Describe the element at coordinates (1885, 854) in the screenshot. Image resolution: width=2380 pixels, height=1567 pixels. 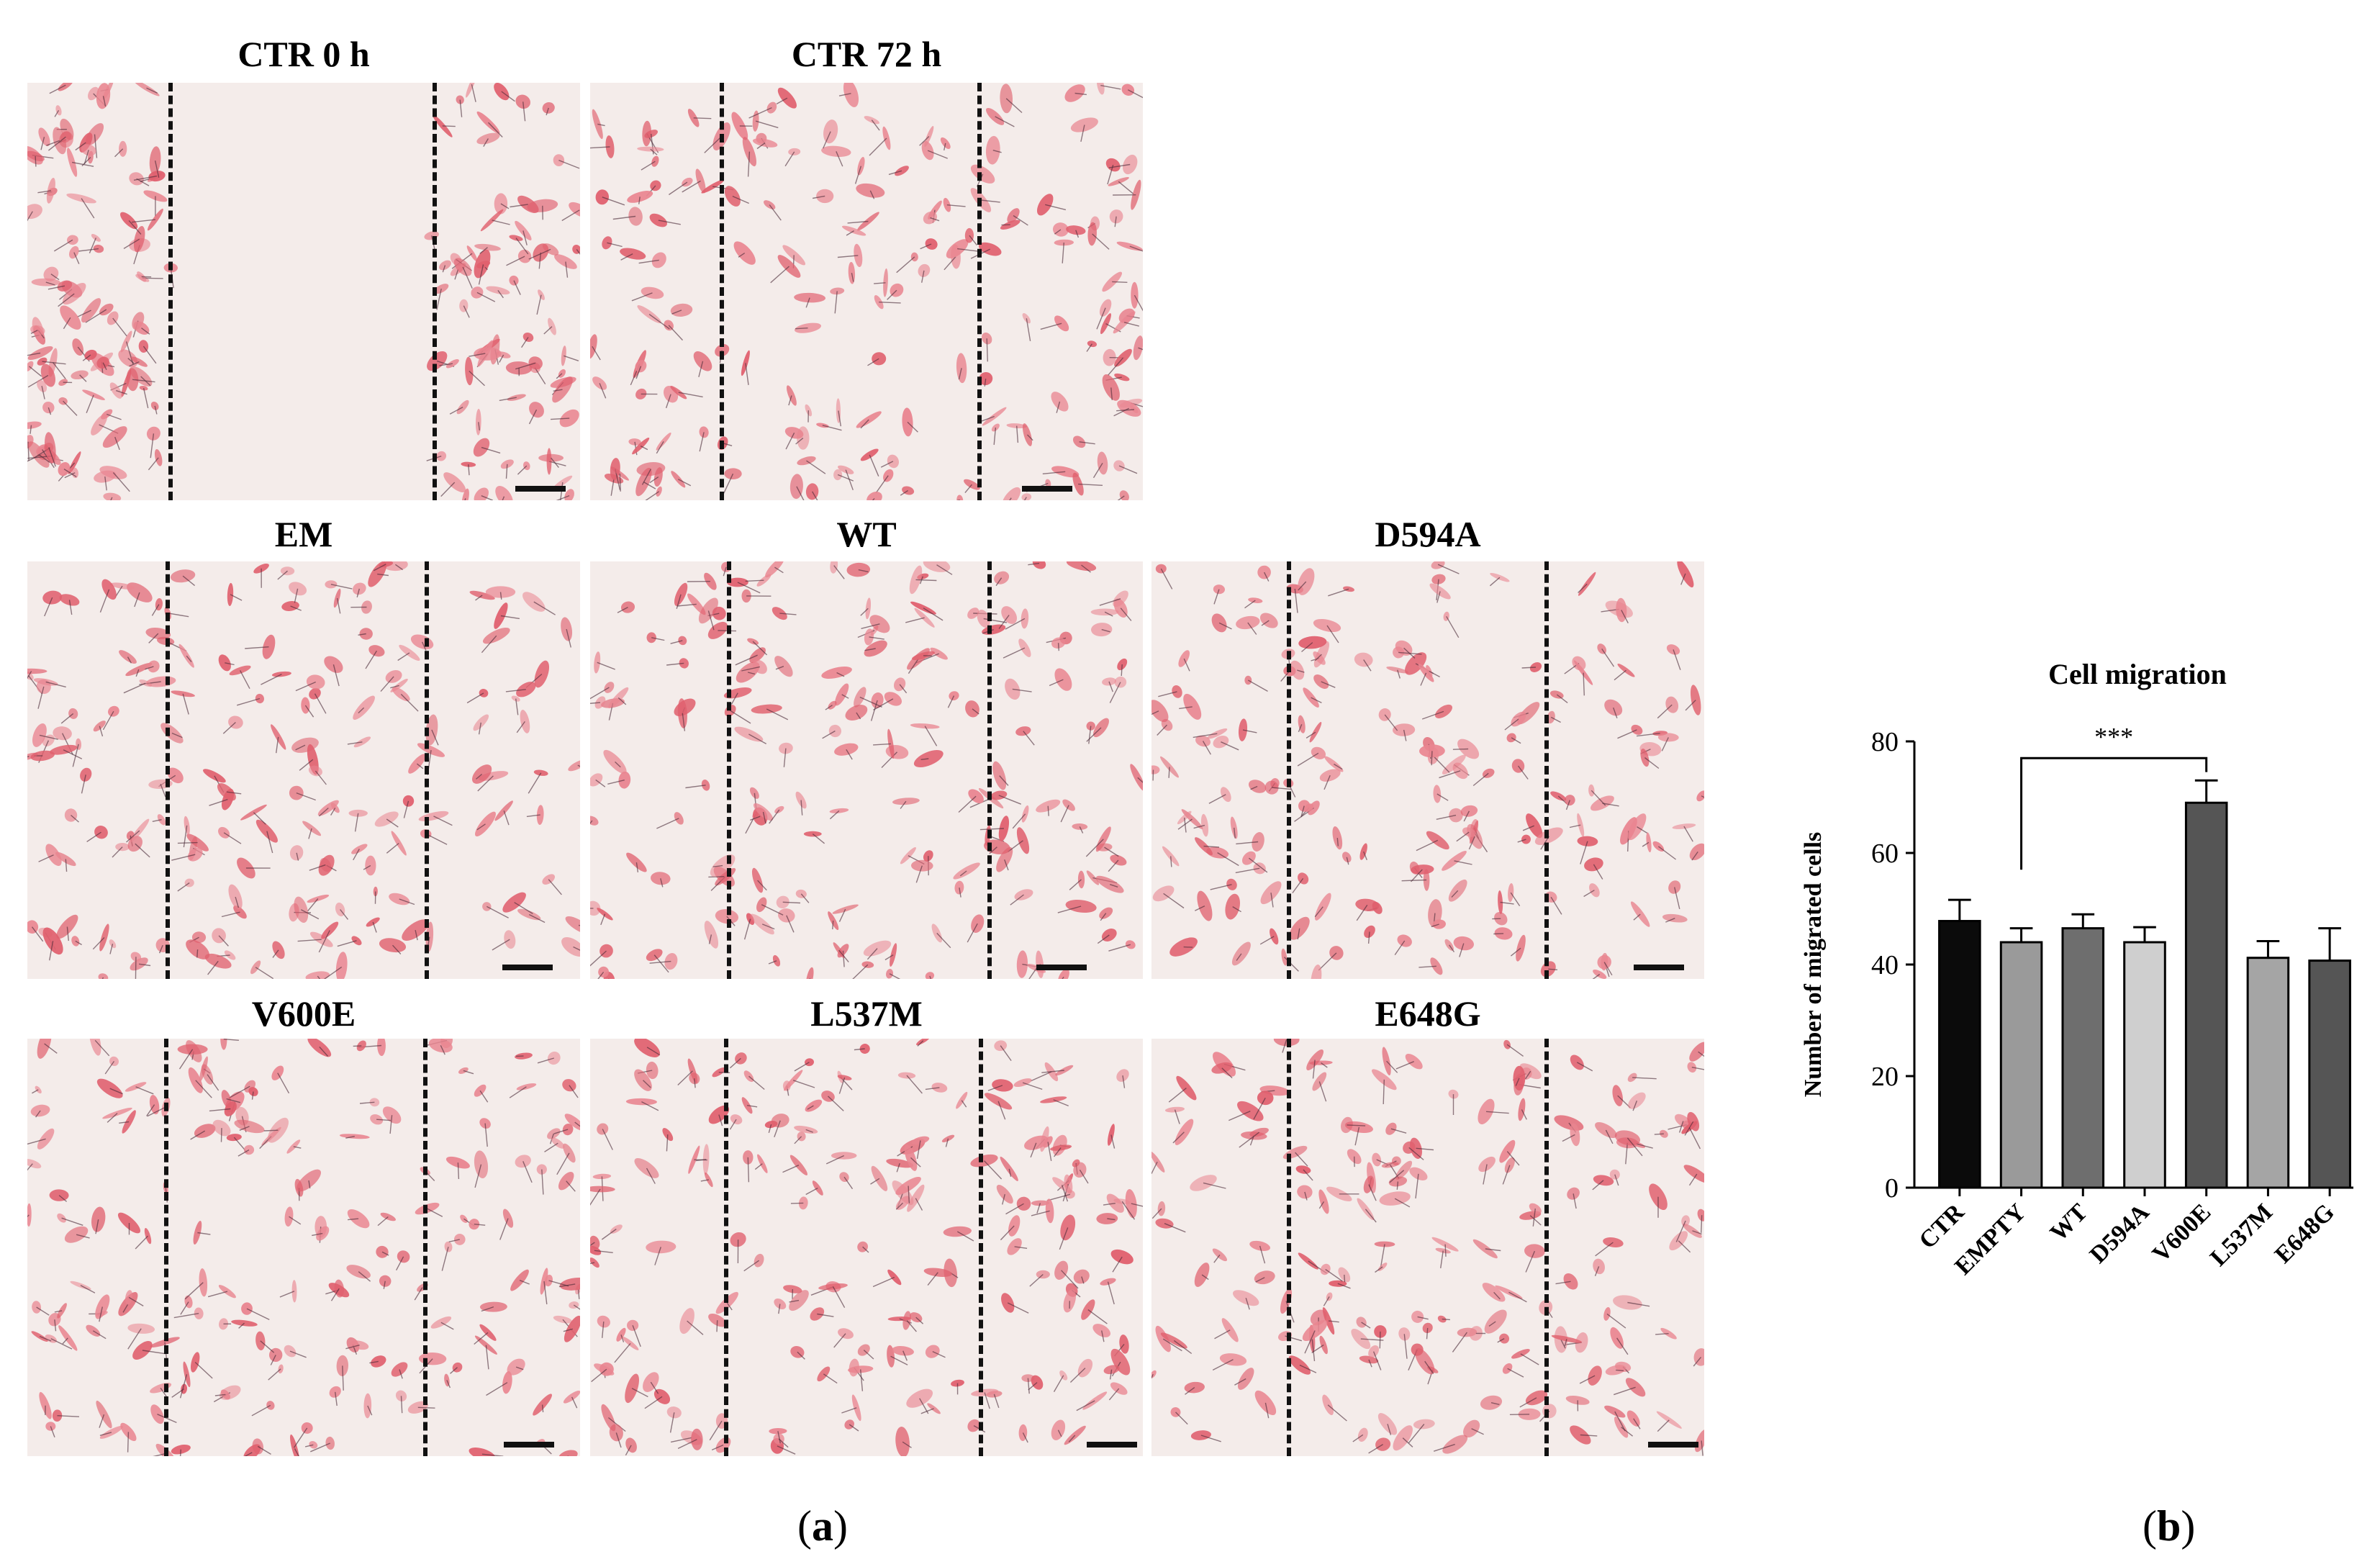
I see `y-tick-label: 60` at that location.